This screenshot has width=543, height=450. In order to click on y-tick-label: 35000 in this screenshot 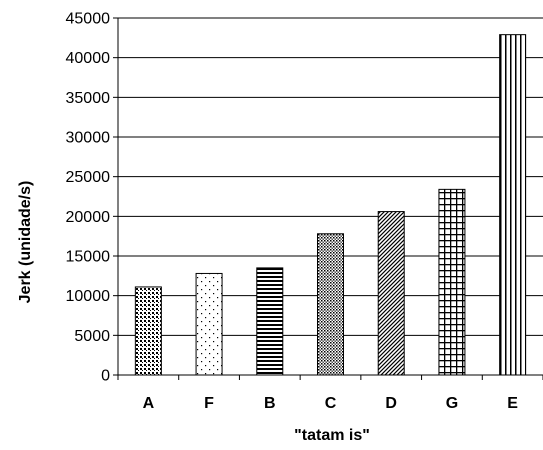, I will do `click(88, 98)`.